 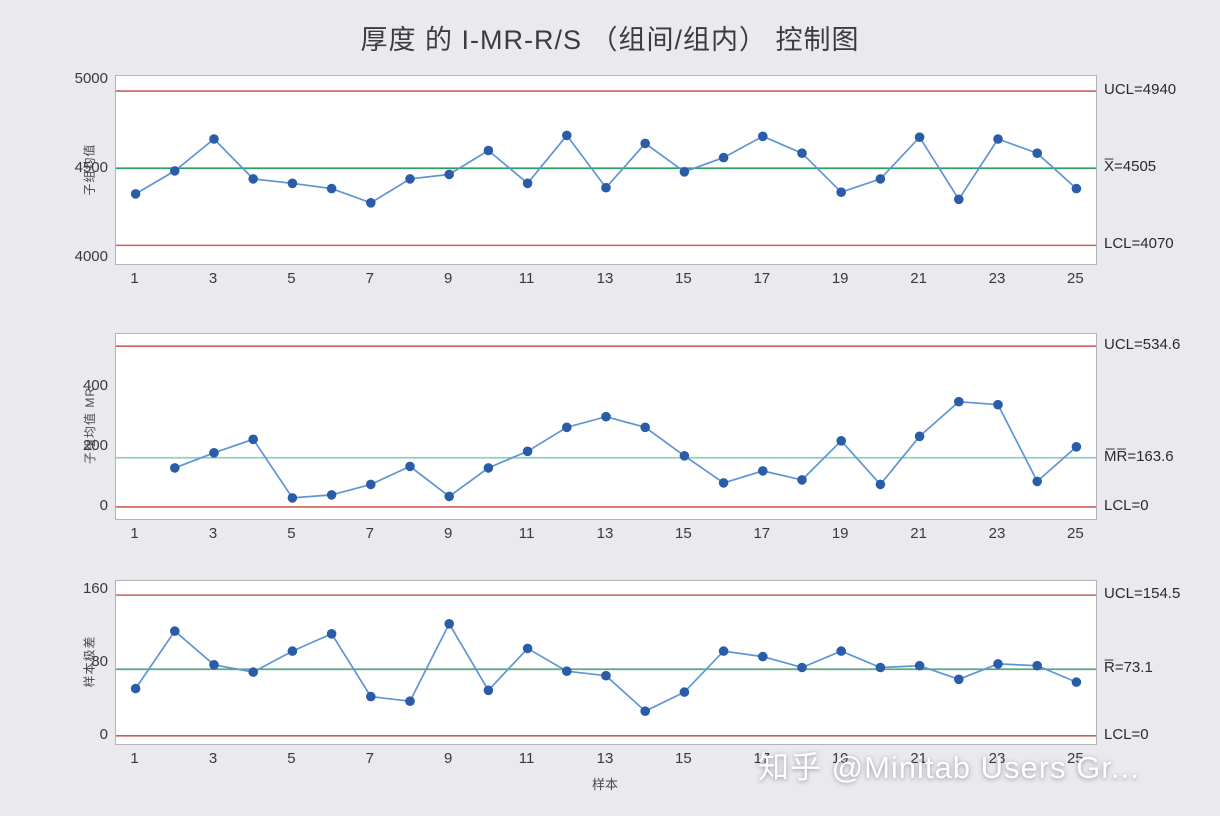 What do you see at coordinates (103, 734) in the screenshot?
I see `y-tick-label: 0` at bounding box center [103, 734].